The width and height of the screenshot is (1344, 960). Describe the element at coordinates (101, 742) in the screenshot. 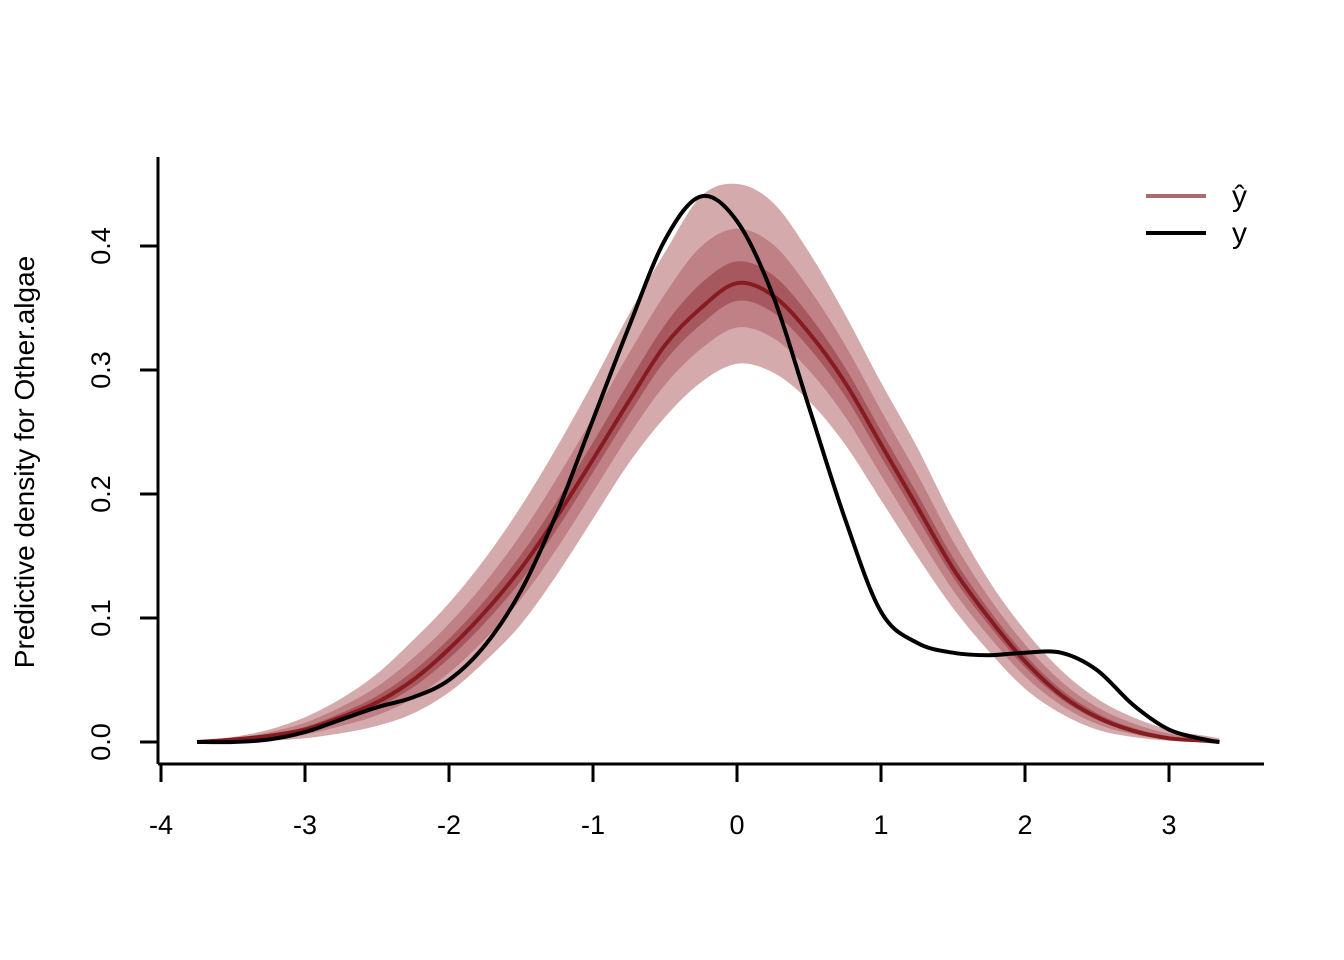

I see `y-tick-label: 0.0` at that location.